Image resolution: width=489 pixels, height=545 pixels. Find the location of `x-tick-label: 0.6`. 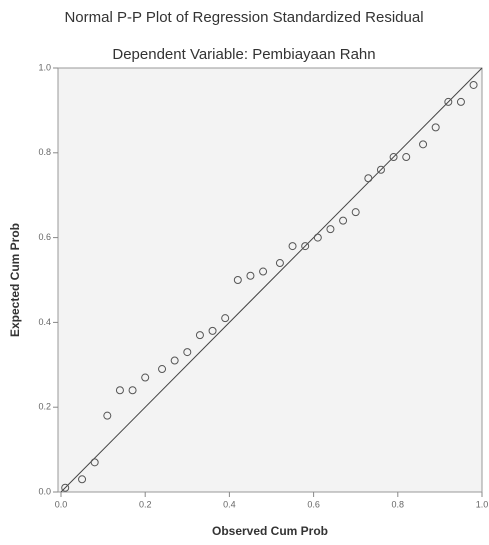

x-tick-label: 0.6 is located at coordinates (313, 504).